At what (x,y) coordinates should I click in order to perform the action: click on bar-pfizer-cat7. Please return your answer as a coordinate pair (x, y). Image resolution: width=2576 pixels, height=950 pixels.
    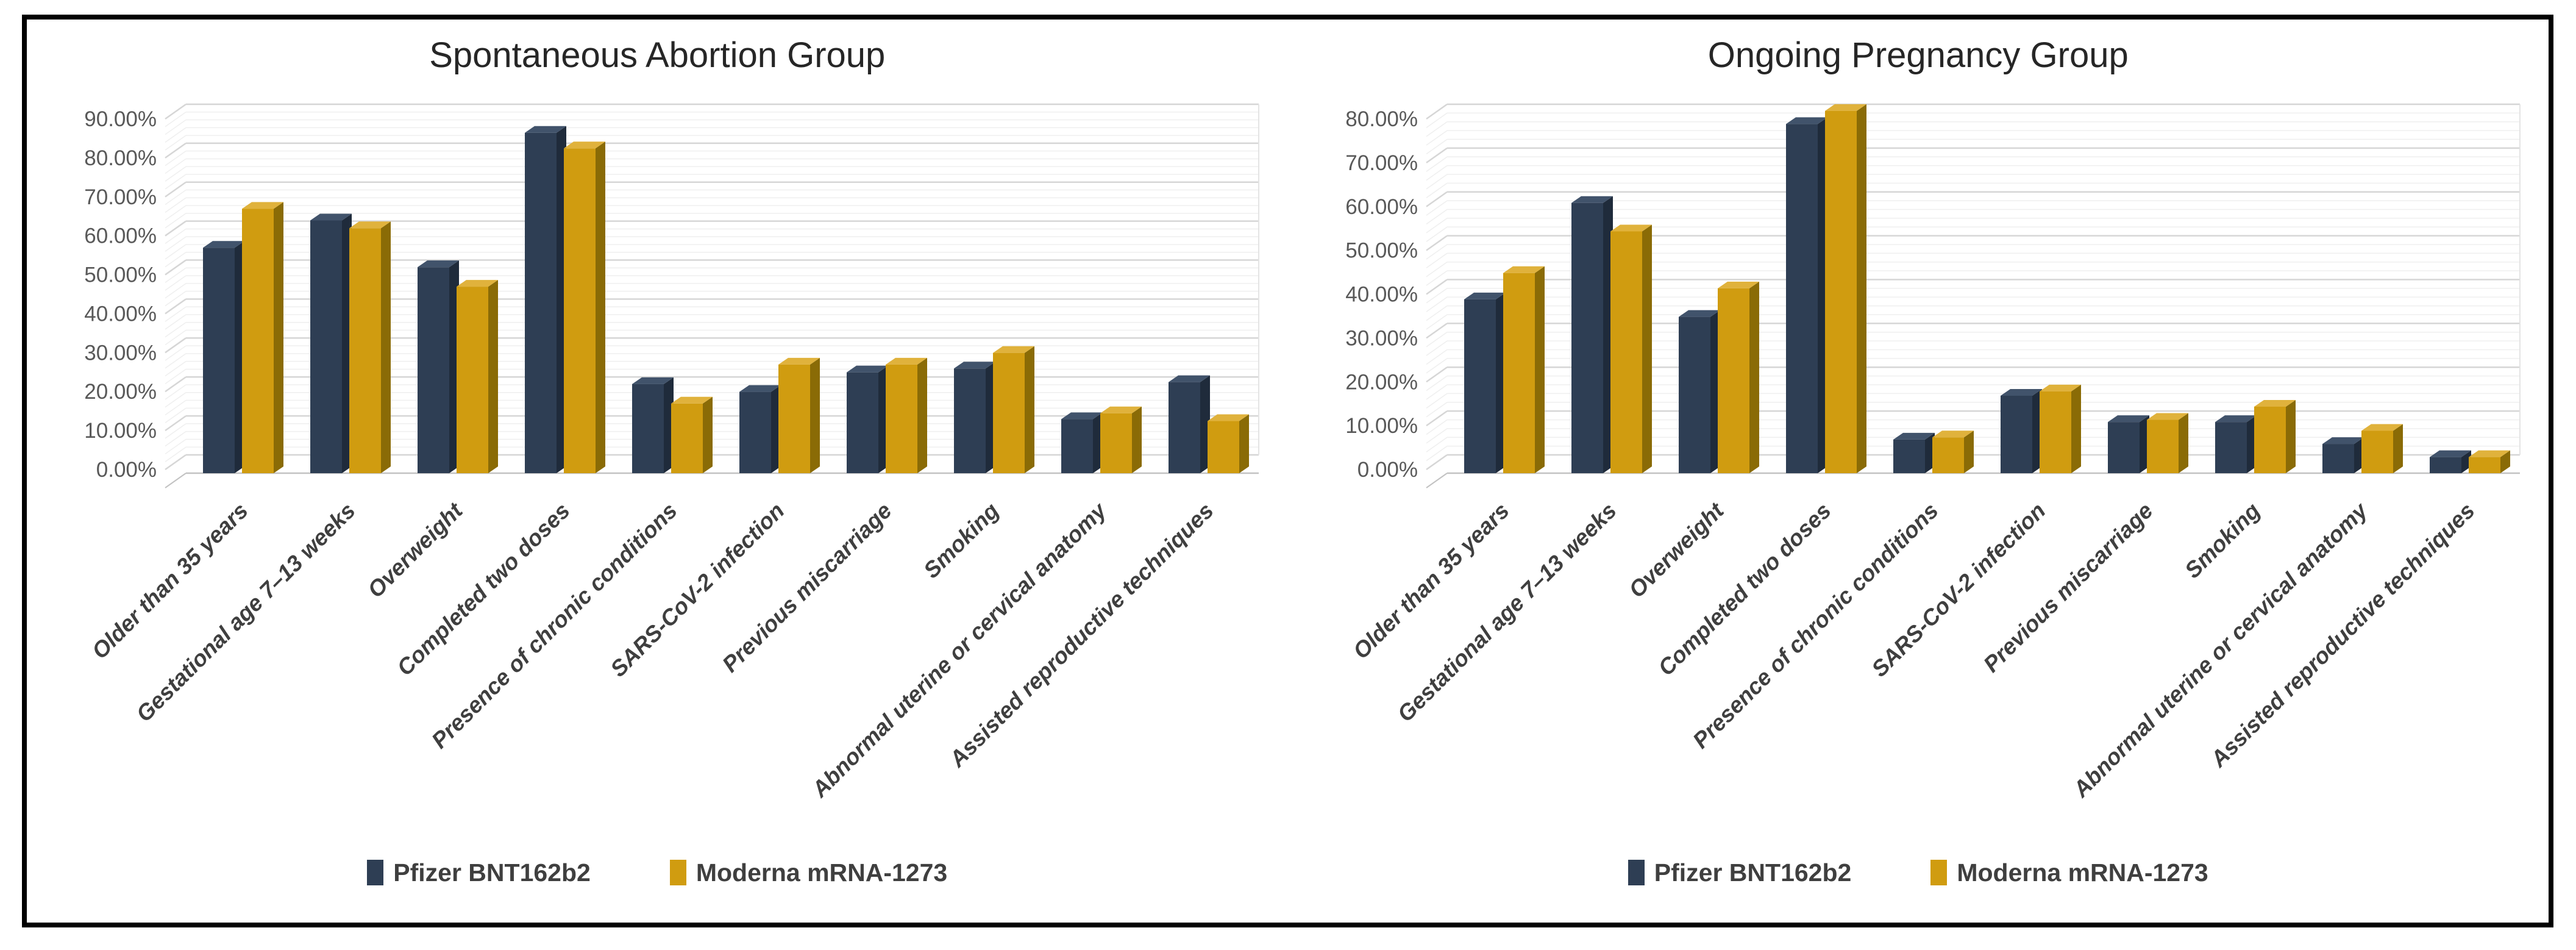
    Looking at the image, I should click on (2236, 444).